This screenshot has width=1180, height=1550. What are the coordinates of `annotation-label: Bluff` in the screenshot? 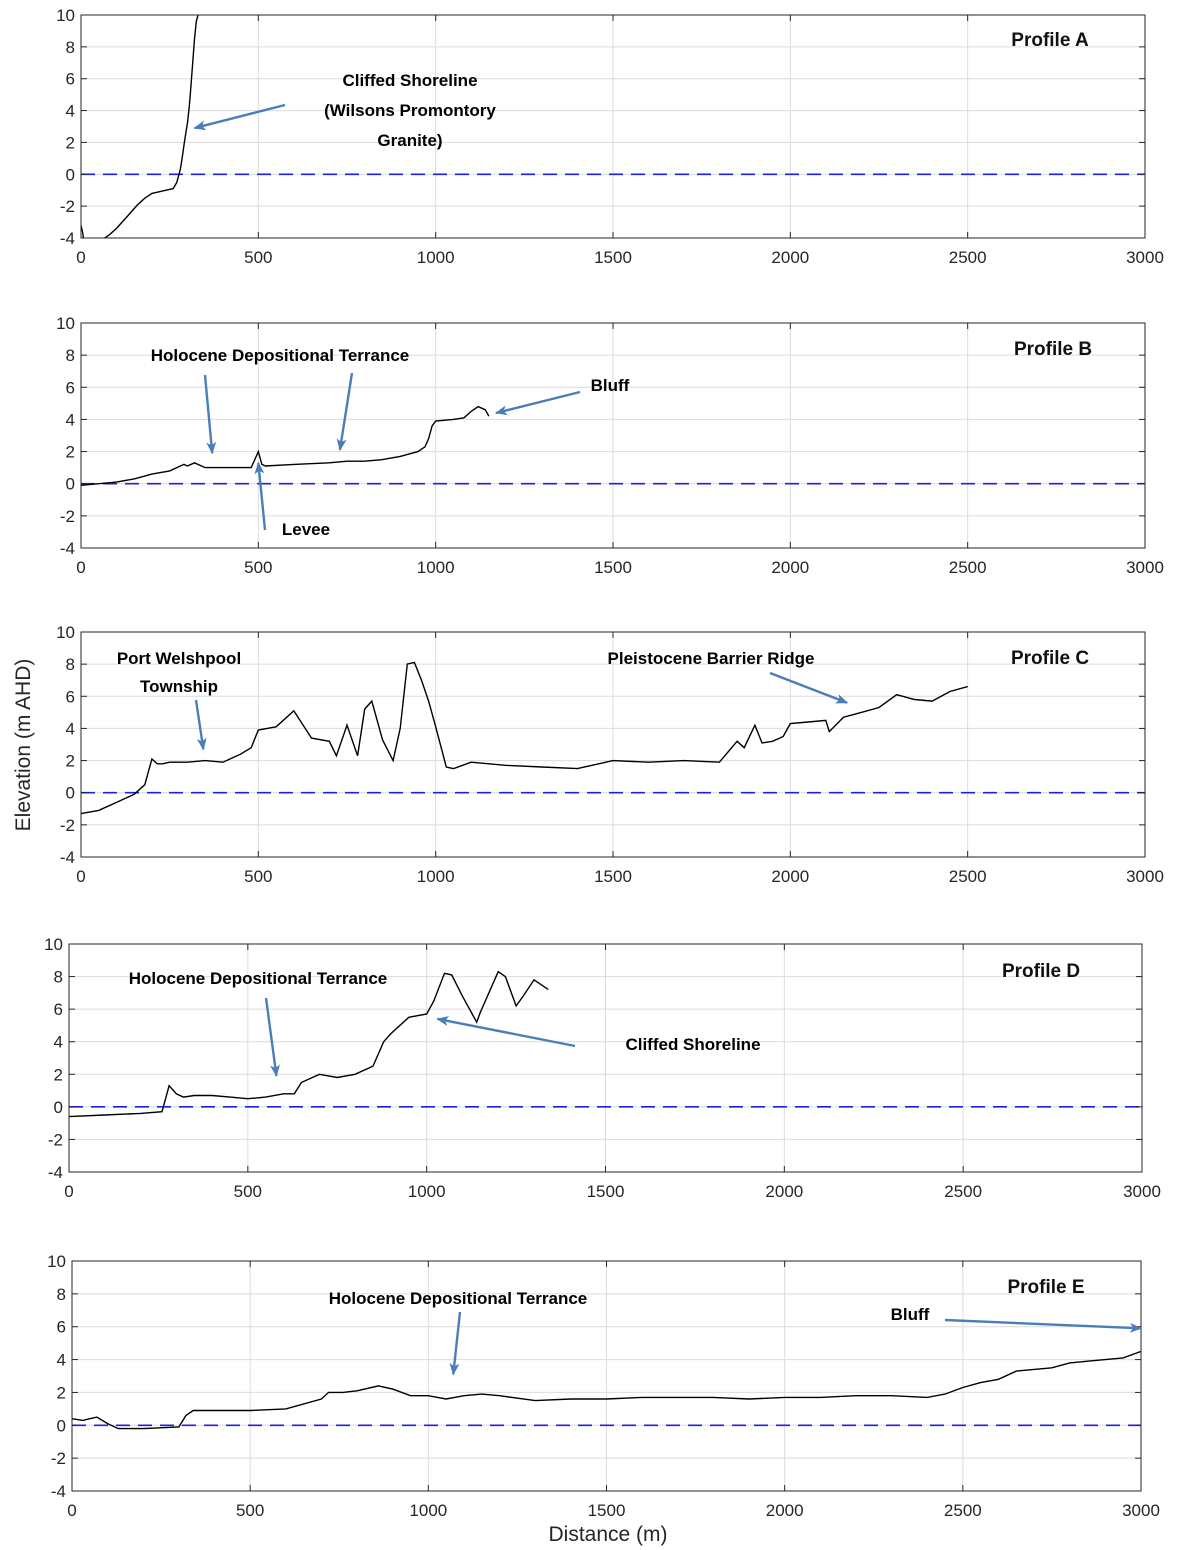 It's located at (910, 1314).